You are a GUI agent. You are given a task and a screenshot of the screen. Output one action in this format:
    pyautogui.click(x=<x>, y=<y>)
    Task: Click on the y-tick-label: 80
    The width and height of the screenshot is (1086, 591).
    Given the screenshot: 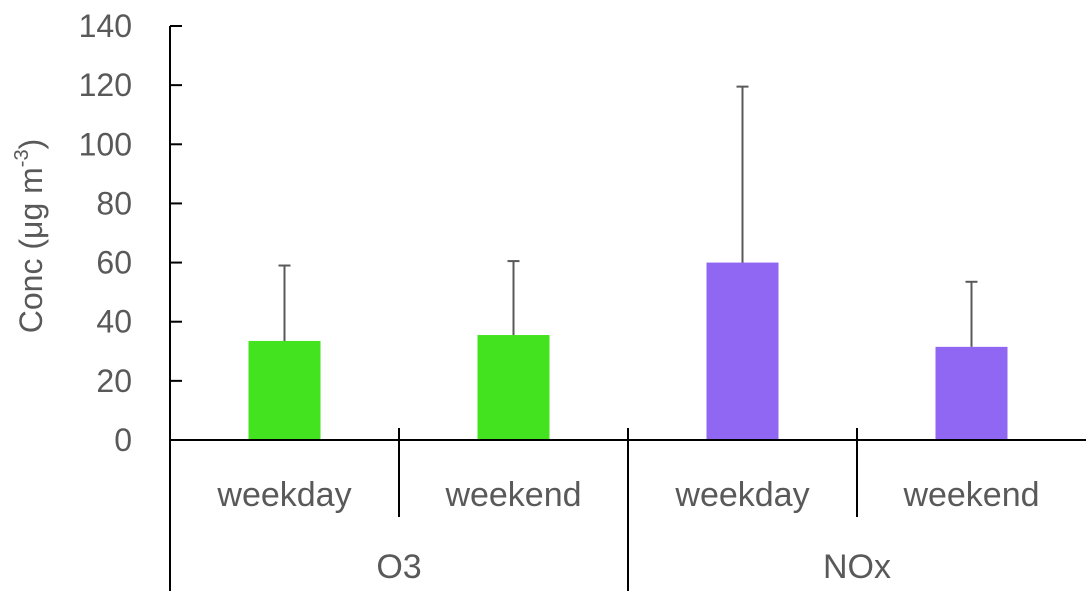 What is the action you would take?
    pyautogui.click(x=114, y=203)
    